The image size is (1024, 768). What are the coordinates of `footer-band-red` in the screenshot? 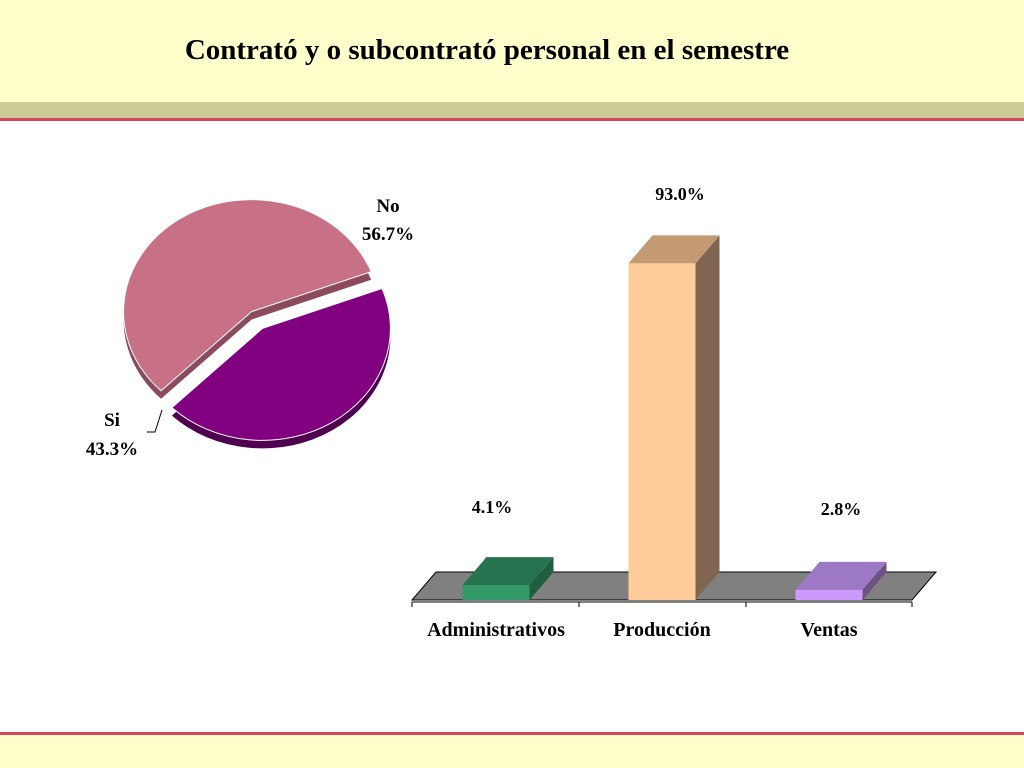 It's located at (512, 733).